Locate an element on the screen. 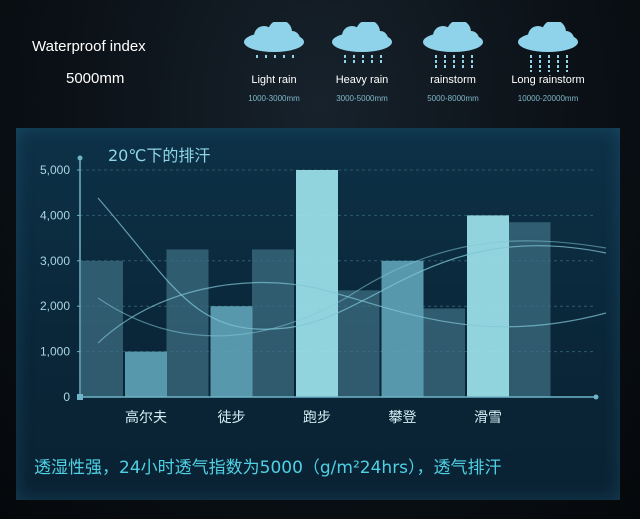 Image resolution: width=640 pixels, height=519 pixels. x-tick-label: 高尔夫 is located at coordinates (146, 417).